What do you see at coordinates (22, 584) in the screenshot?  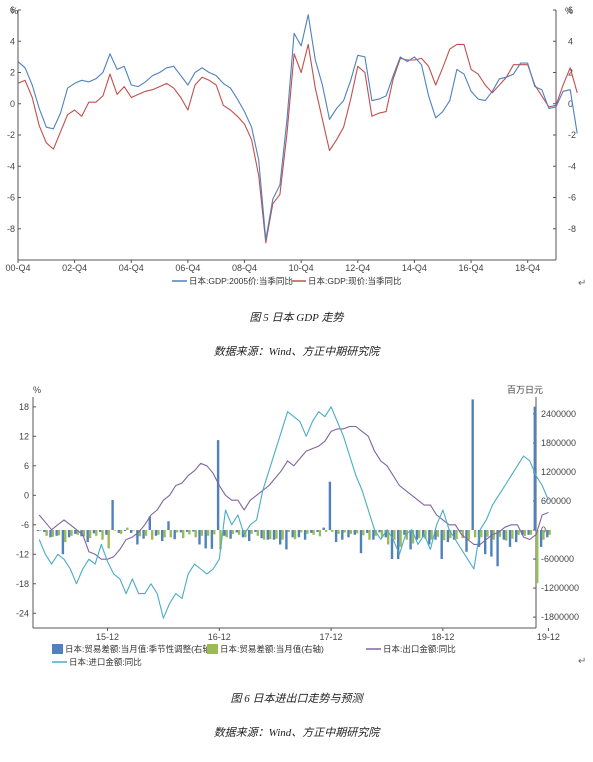 I see `trade-left-tick: -18` at bounding box center [22, 584].